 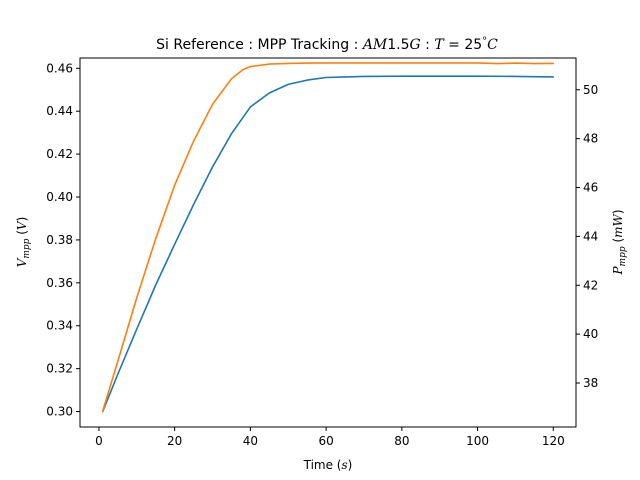 I want to click on y-right-tick-label: 48, so click(x=590, y=139).